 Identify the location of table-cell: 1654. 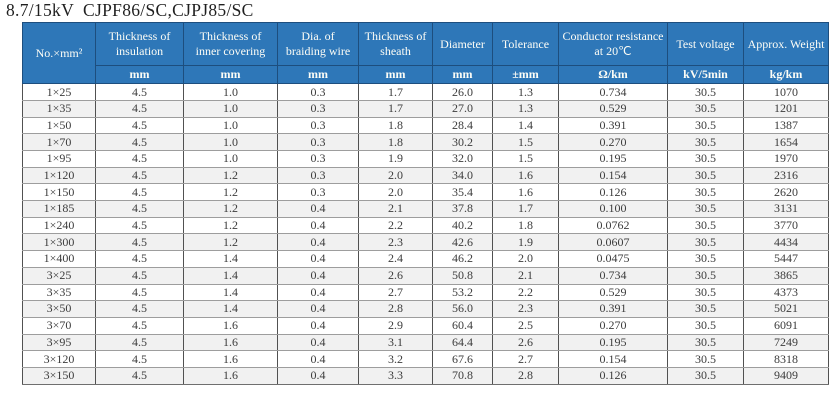
(786, 142).